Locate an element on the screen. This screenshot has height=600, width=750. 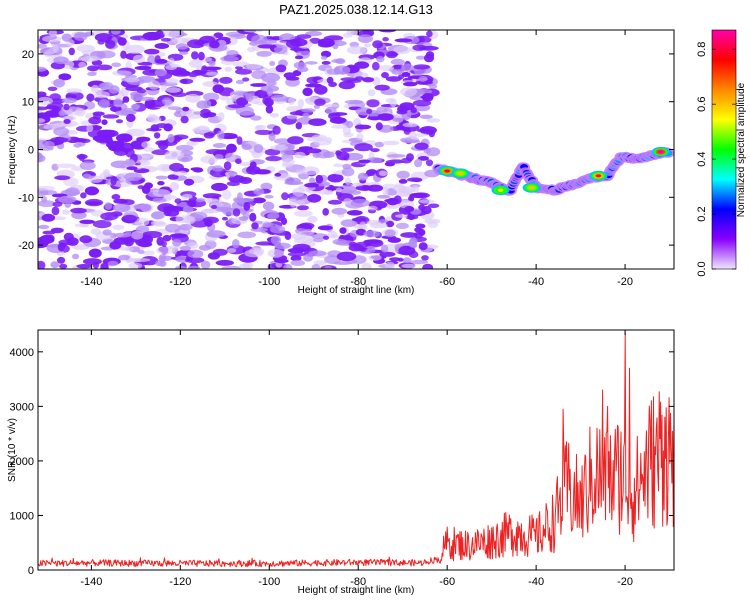
colorbar-tick-label: 0.6 is located at coordinates (702, 104).